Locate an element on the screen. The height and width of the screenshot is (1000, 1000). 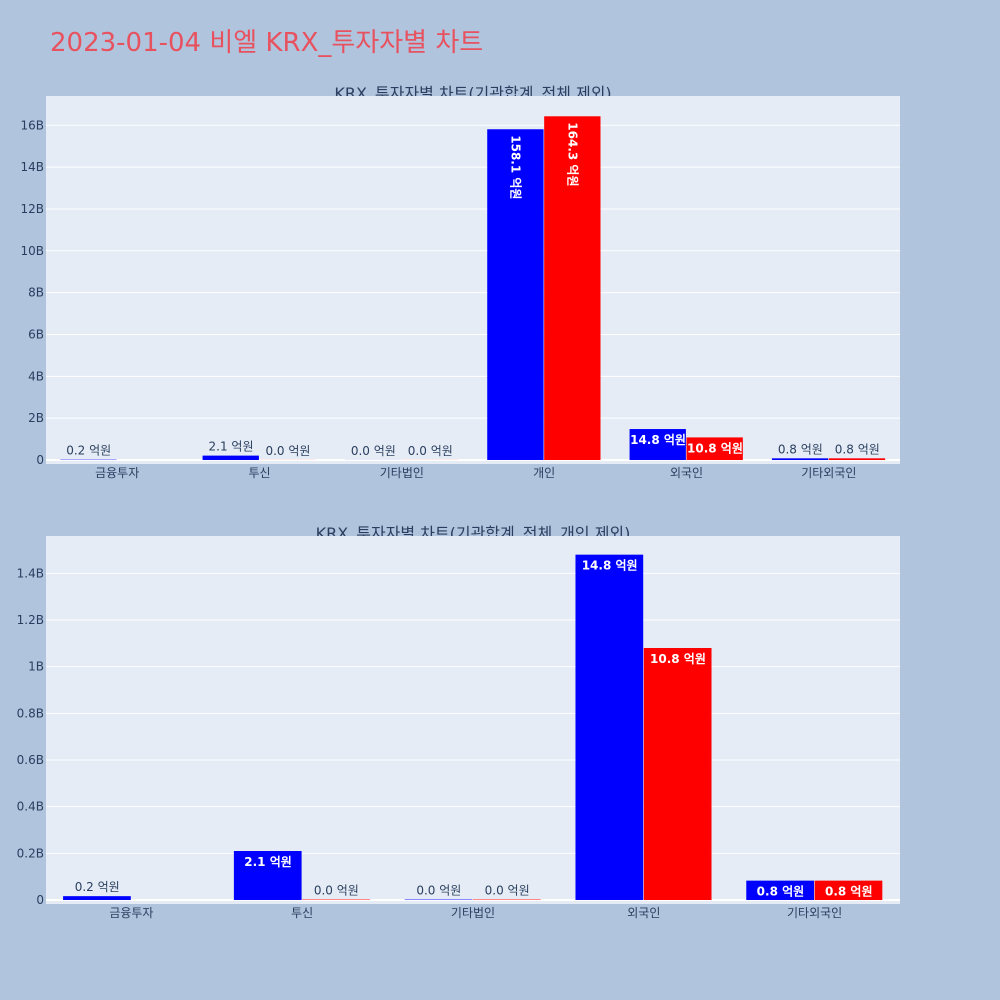
bar-value-label: 164.3 억원 is located at coordinates (573, 154).